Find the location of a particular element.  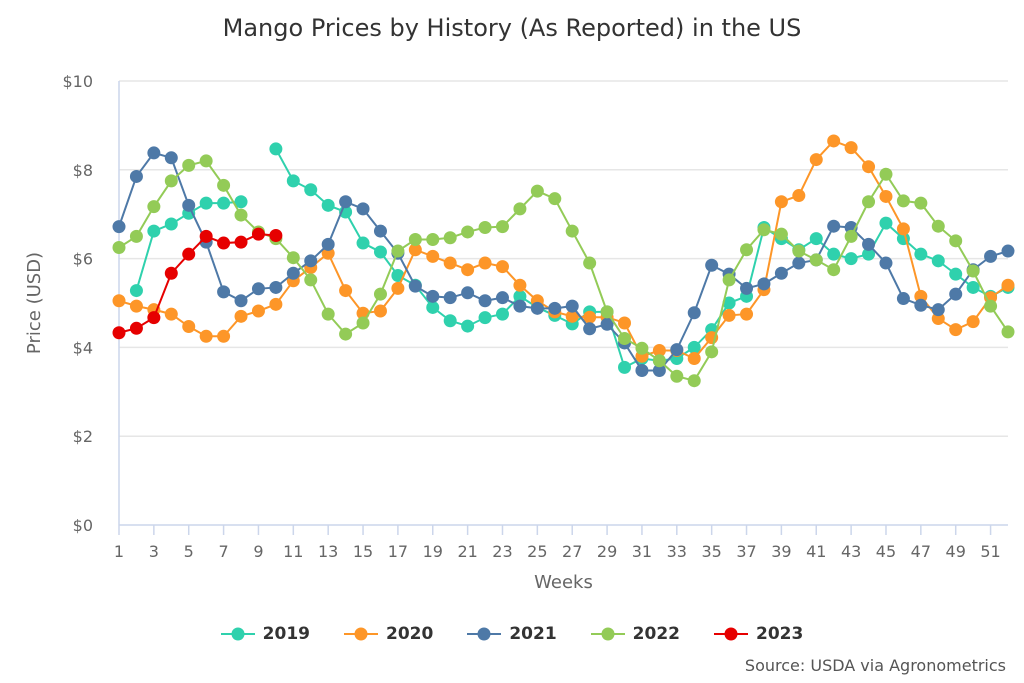

x-tick-label: 5 is located at coordinates (189, 551).